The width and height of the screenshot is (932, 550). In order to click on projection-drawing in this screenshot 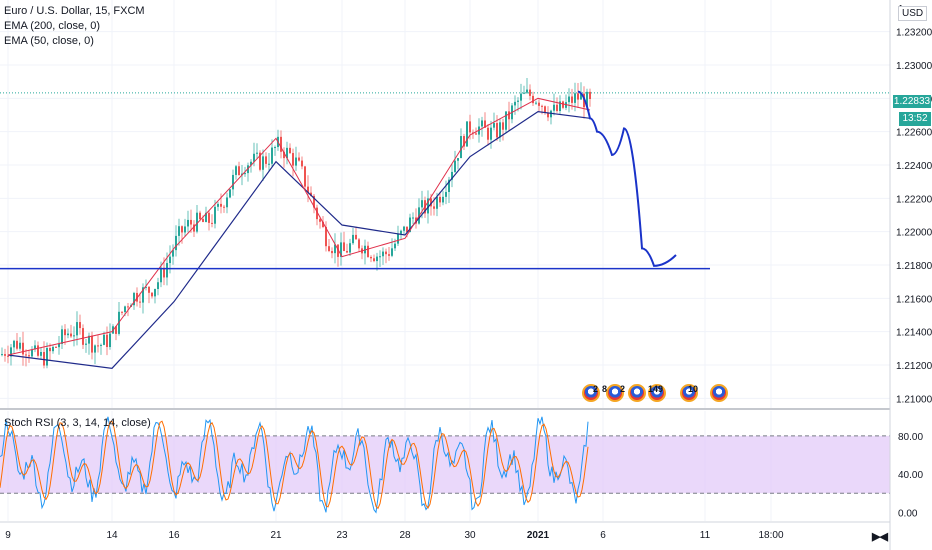, I will do `click(627, 178)`.